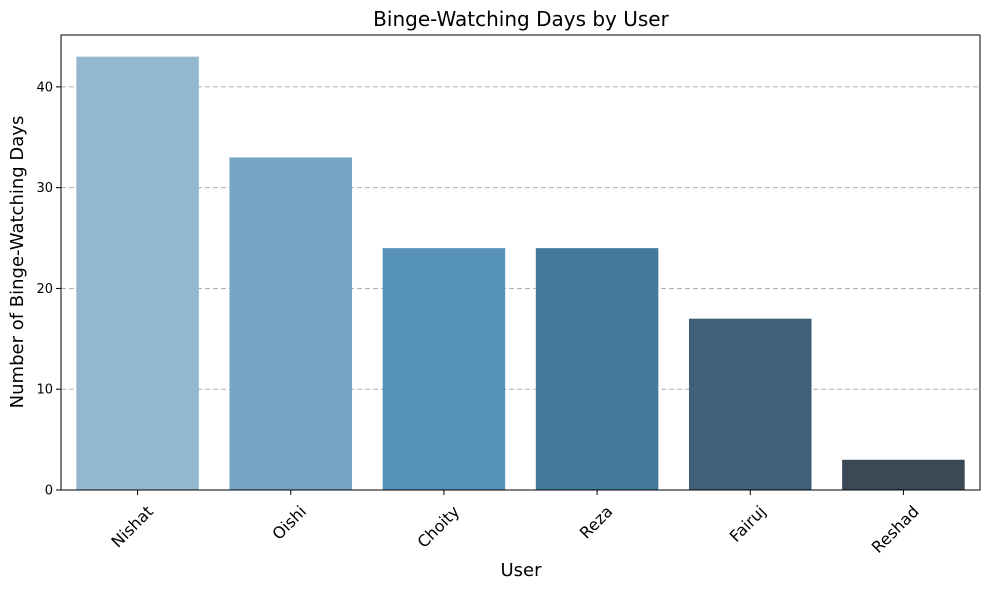 The width and height of the screenshot is (989, 595). Describe the element at coordinates (137, 273) in the screenshot. I see `bar-nishat` at that location.